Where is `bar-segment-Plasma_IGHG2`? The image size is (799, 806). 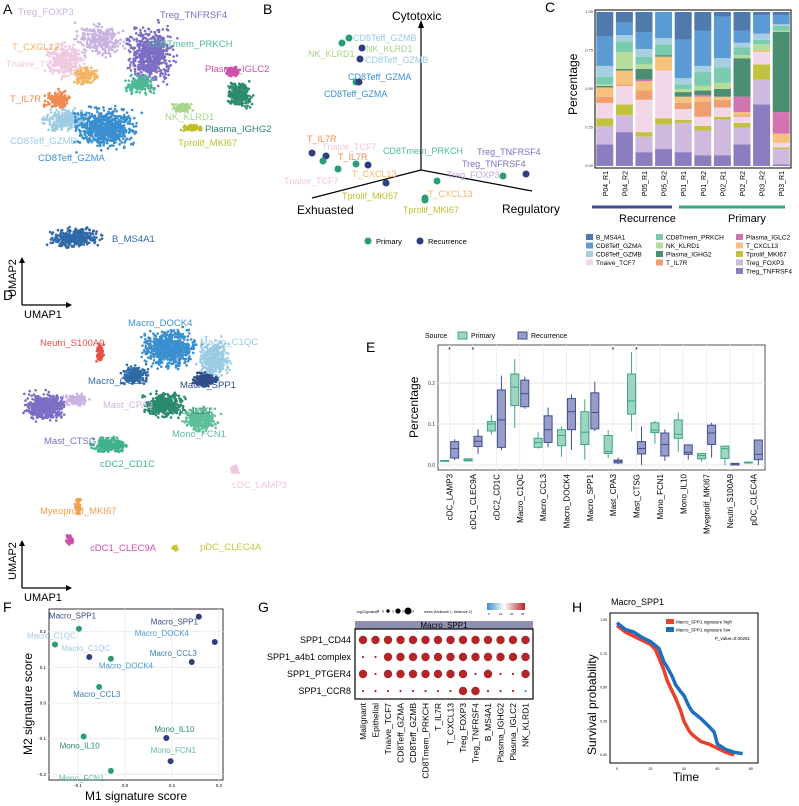
bar-segment-Plasma_IGHG2 is located at coordinates (664, 56).